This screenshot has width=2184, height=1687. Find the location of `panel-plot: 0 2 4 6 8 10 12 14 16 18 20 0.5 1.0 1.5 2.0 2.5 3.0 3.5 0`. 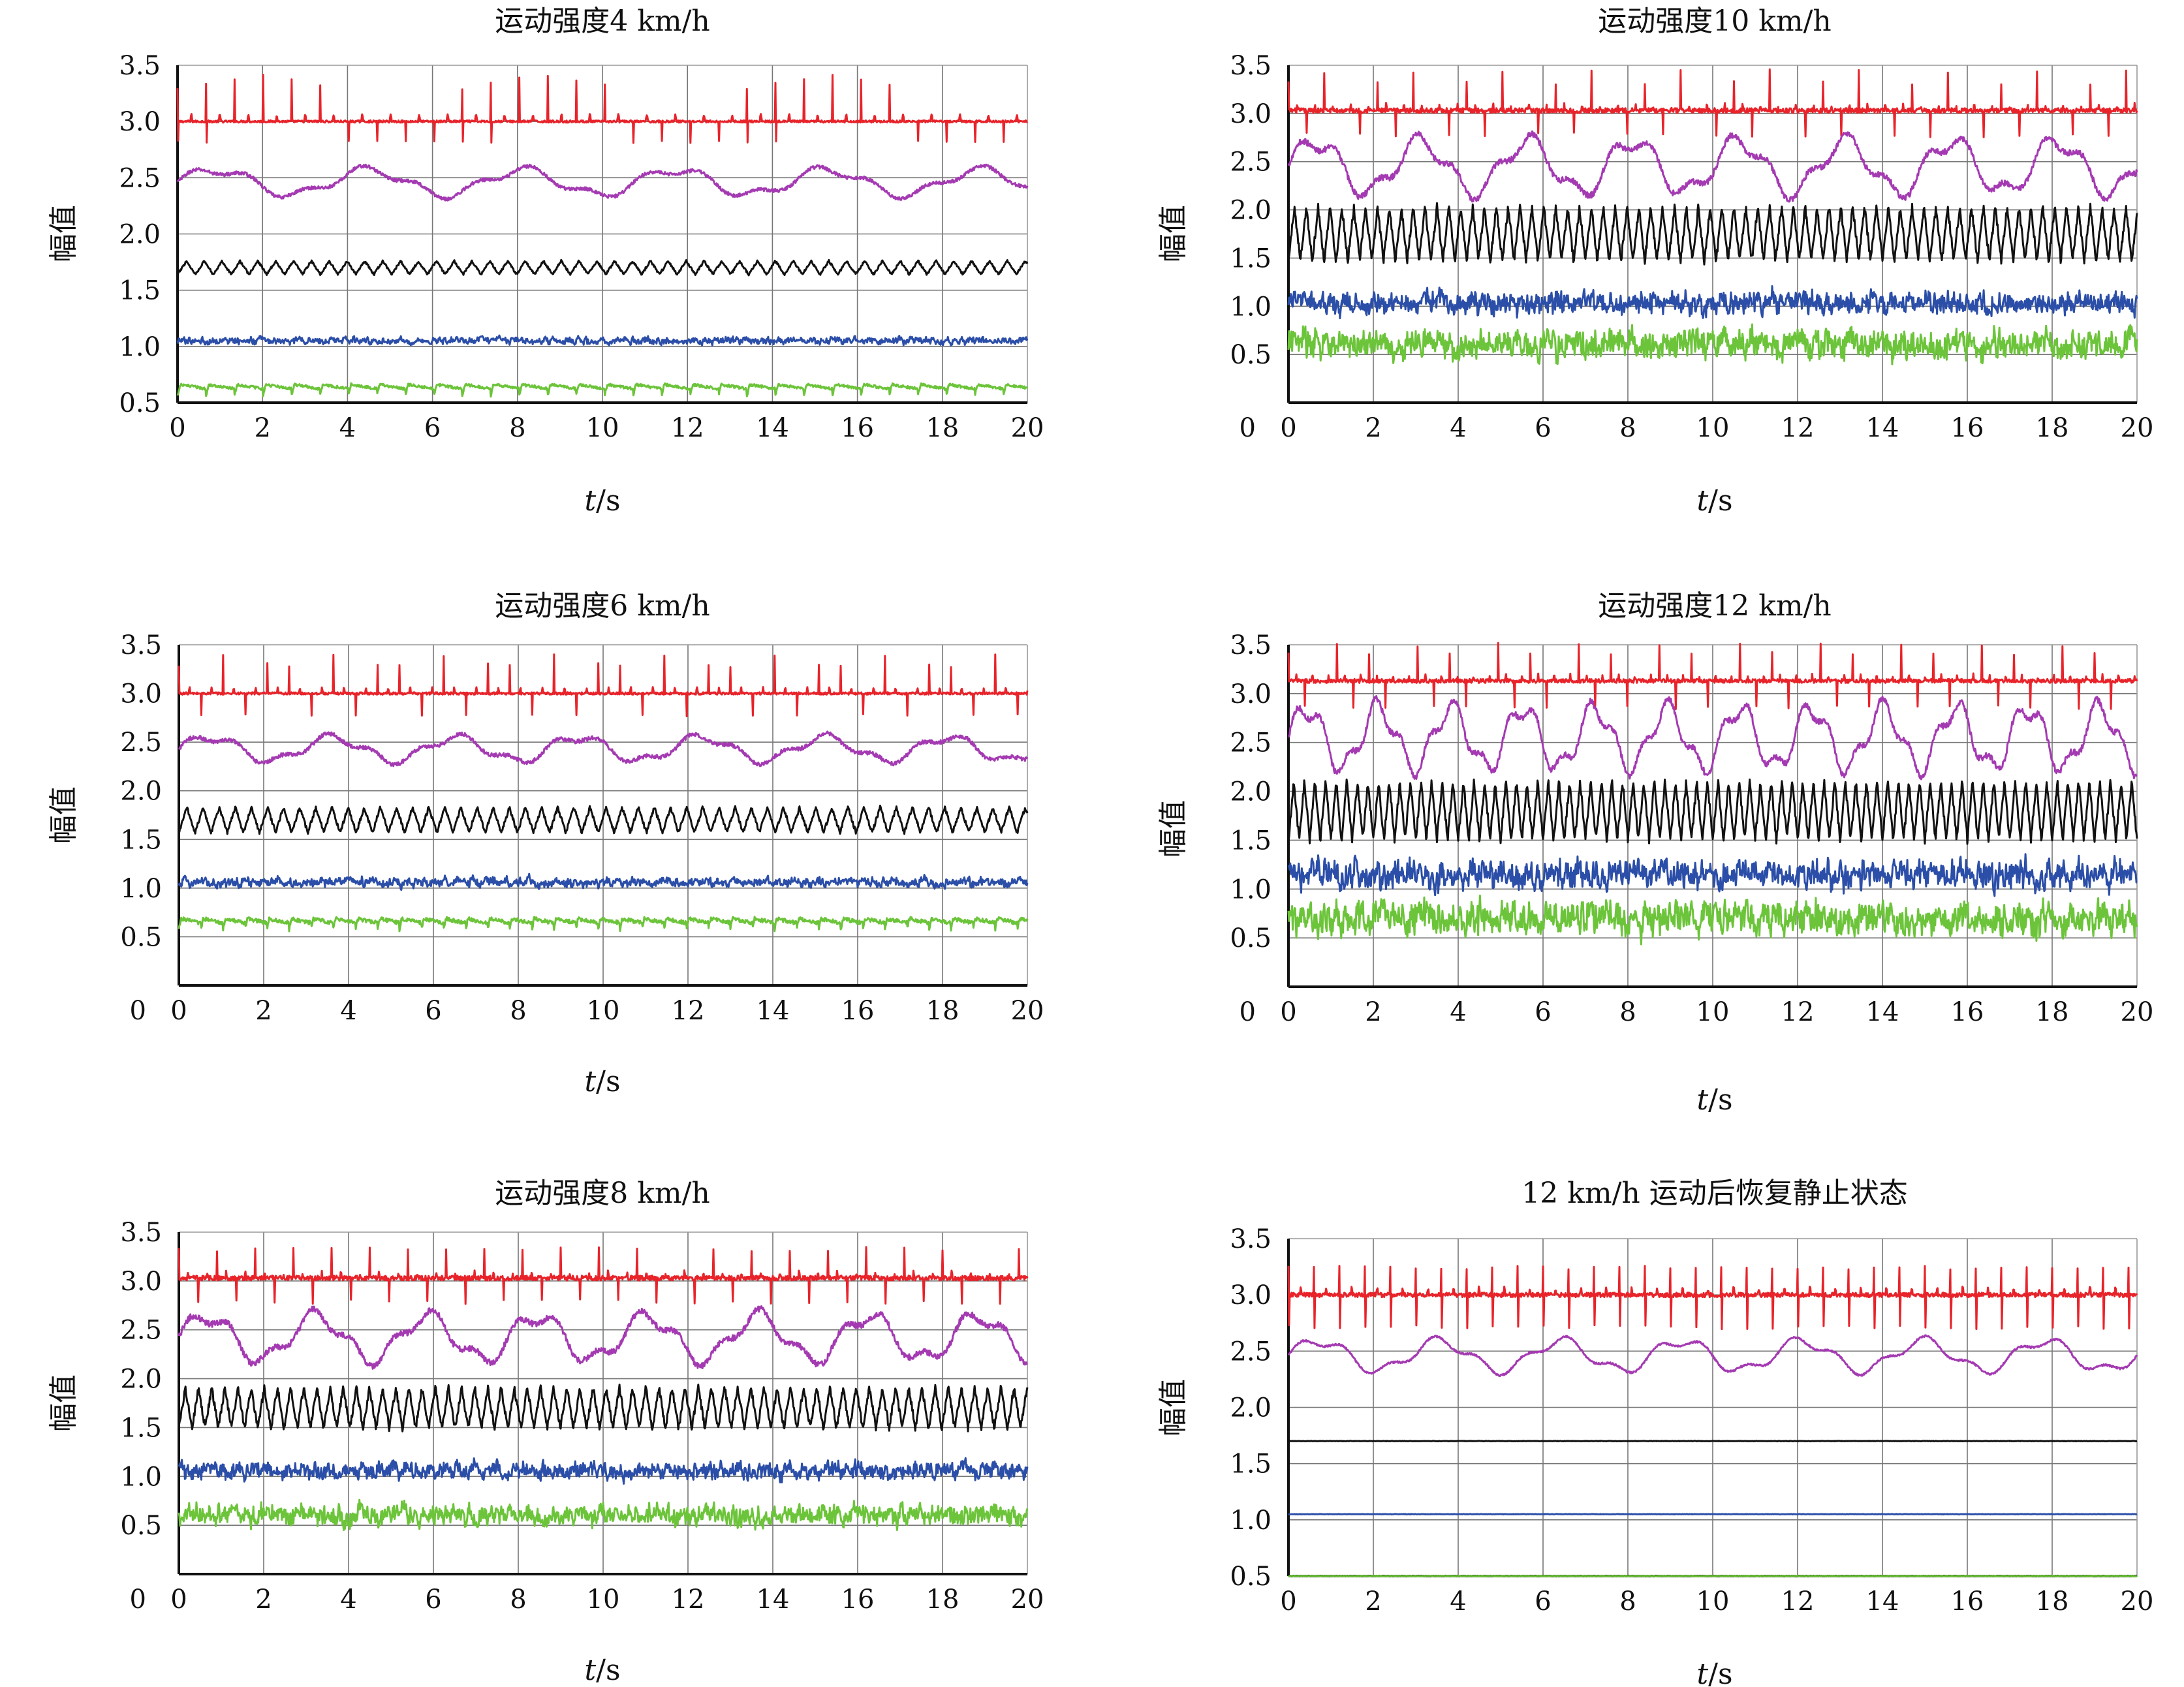

panel-plot: 0 2 4 6 8 10 12 14 16 18 20 0.5 1.0 1.5 2.0 2.5 3.0 3.5 0 is located at coordinates (1692, 247).